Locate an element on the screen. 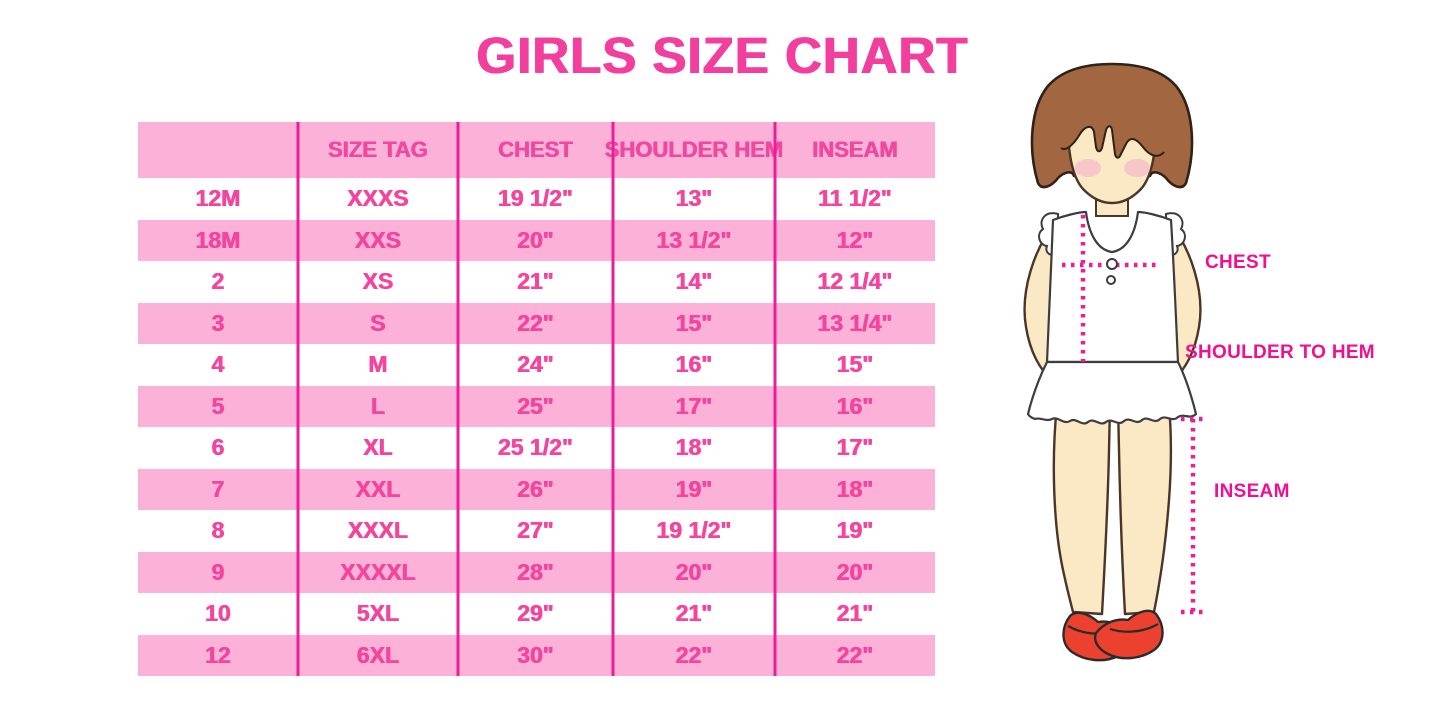  cell-chest: 22" is located at coordinates (535, 322).